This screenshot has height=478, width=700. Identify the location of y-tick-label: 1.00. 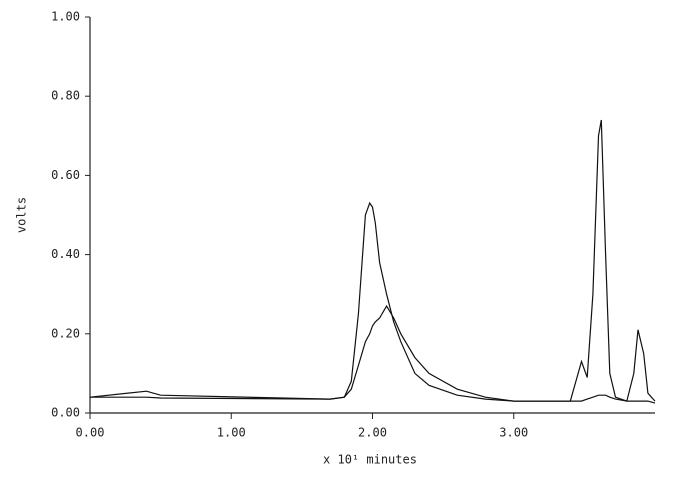
(65, 17).